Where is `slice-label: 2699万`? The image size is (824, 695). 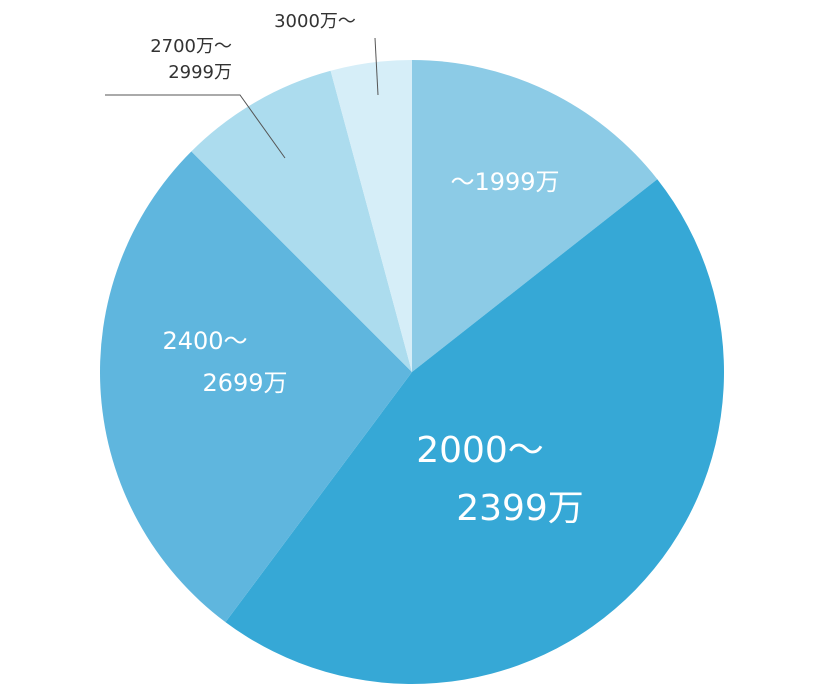
slice-label: 2699万 is located at coordinates (244, 383).